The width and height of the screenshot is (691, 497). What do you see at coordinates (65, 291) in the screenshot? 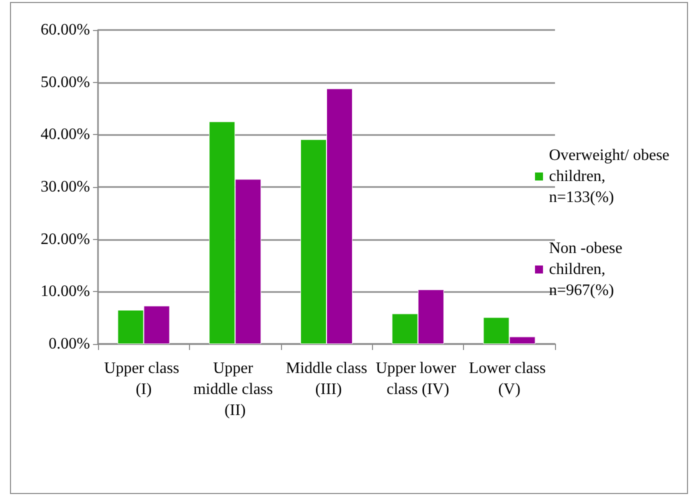
I see `y-tick-label: 10.00%` at bounding box center [65, 291].